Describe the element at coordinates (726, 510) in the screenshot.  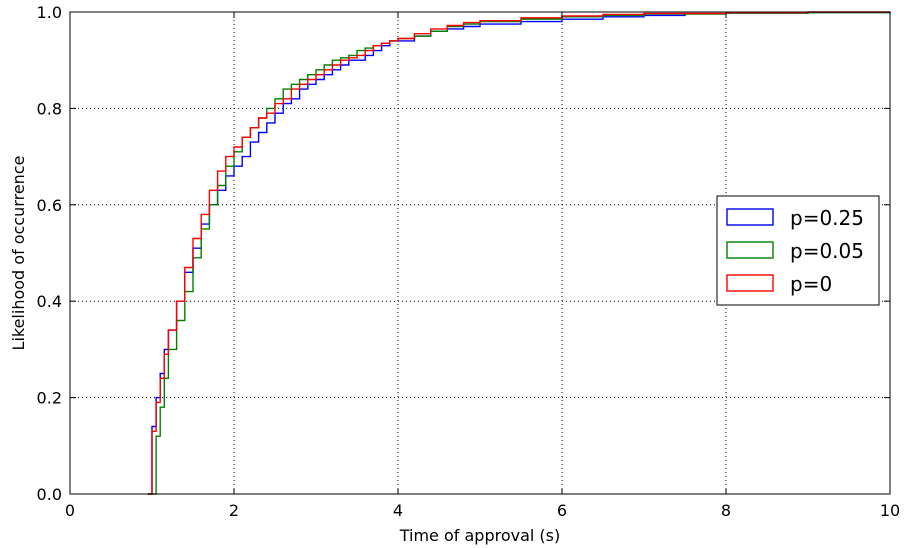
I see `x-tick-label: 8` at that location.